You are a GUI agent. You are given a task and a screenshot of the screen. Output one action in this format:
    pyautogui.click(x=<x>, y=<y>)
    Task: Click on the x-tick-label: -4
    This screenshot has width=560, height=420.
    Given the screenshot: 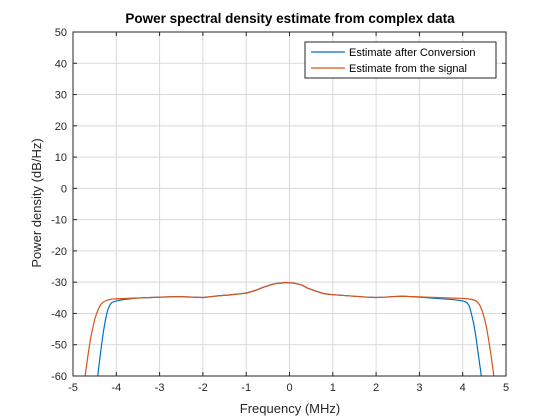 What is the action you would take?
    pyautogui.click(x=116, y=388)
    